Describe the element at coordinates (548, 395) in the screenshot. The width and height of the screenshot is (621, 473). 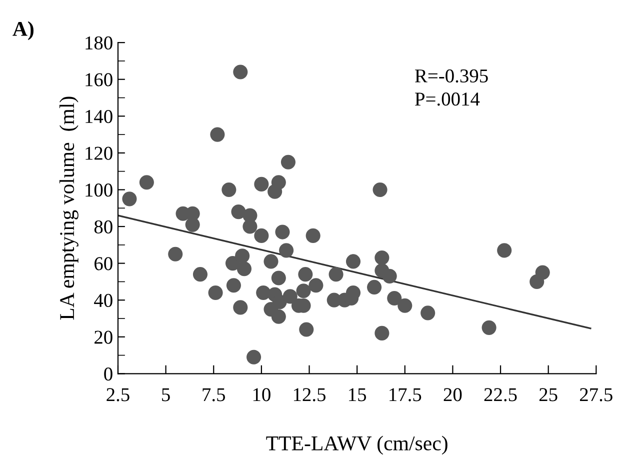
I see `x-tick-label: 25` at that location.